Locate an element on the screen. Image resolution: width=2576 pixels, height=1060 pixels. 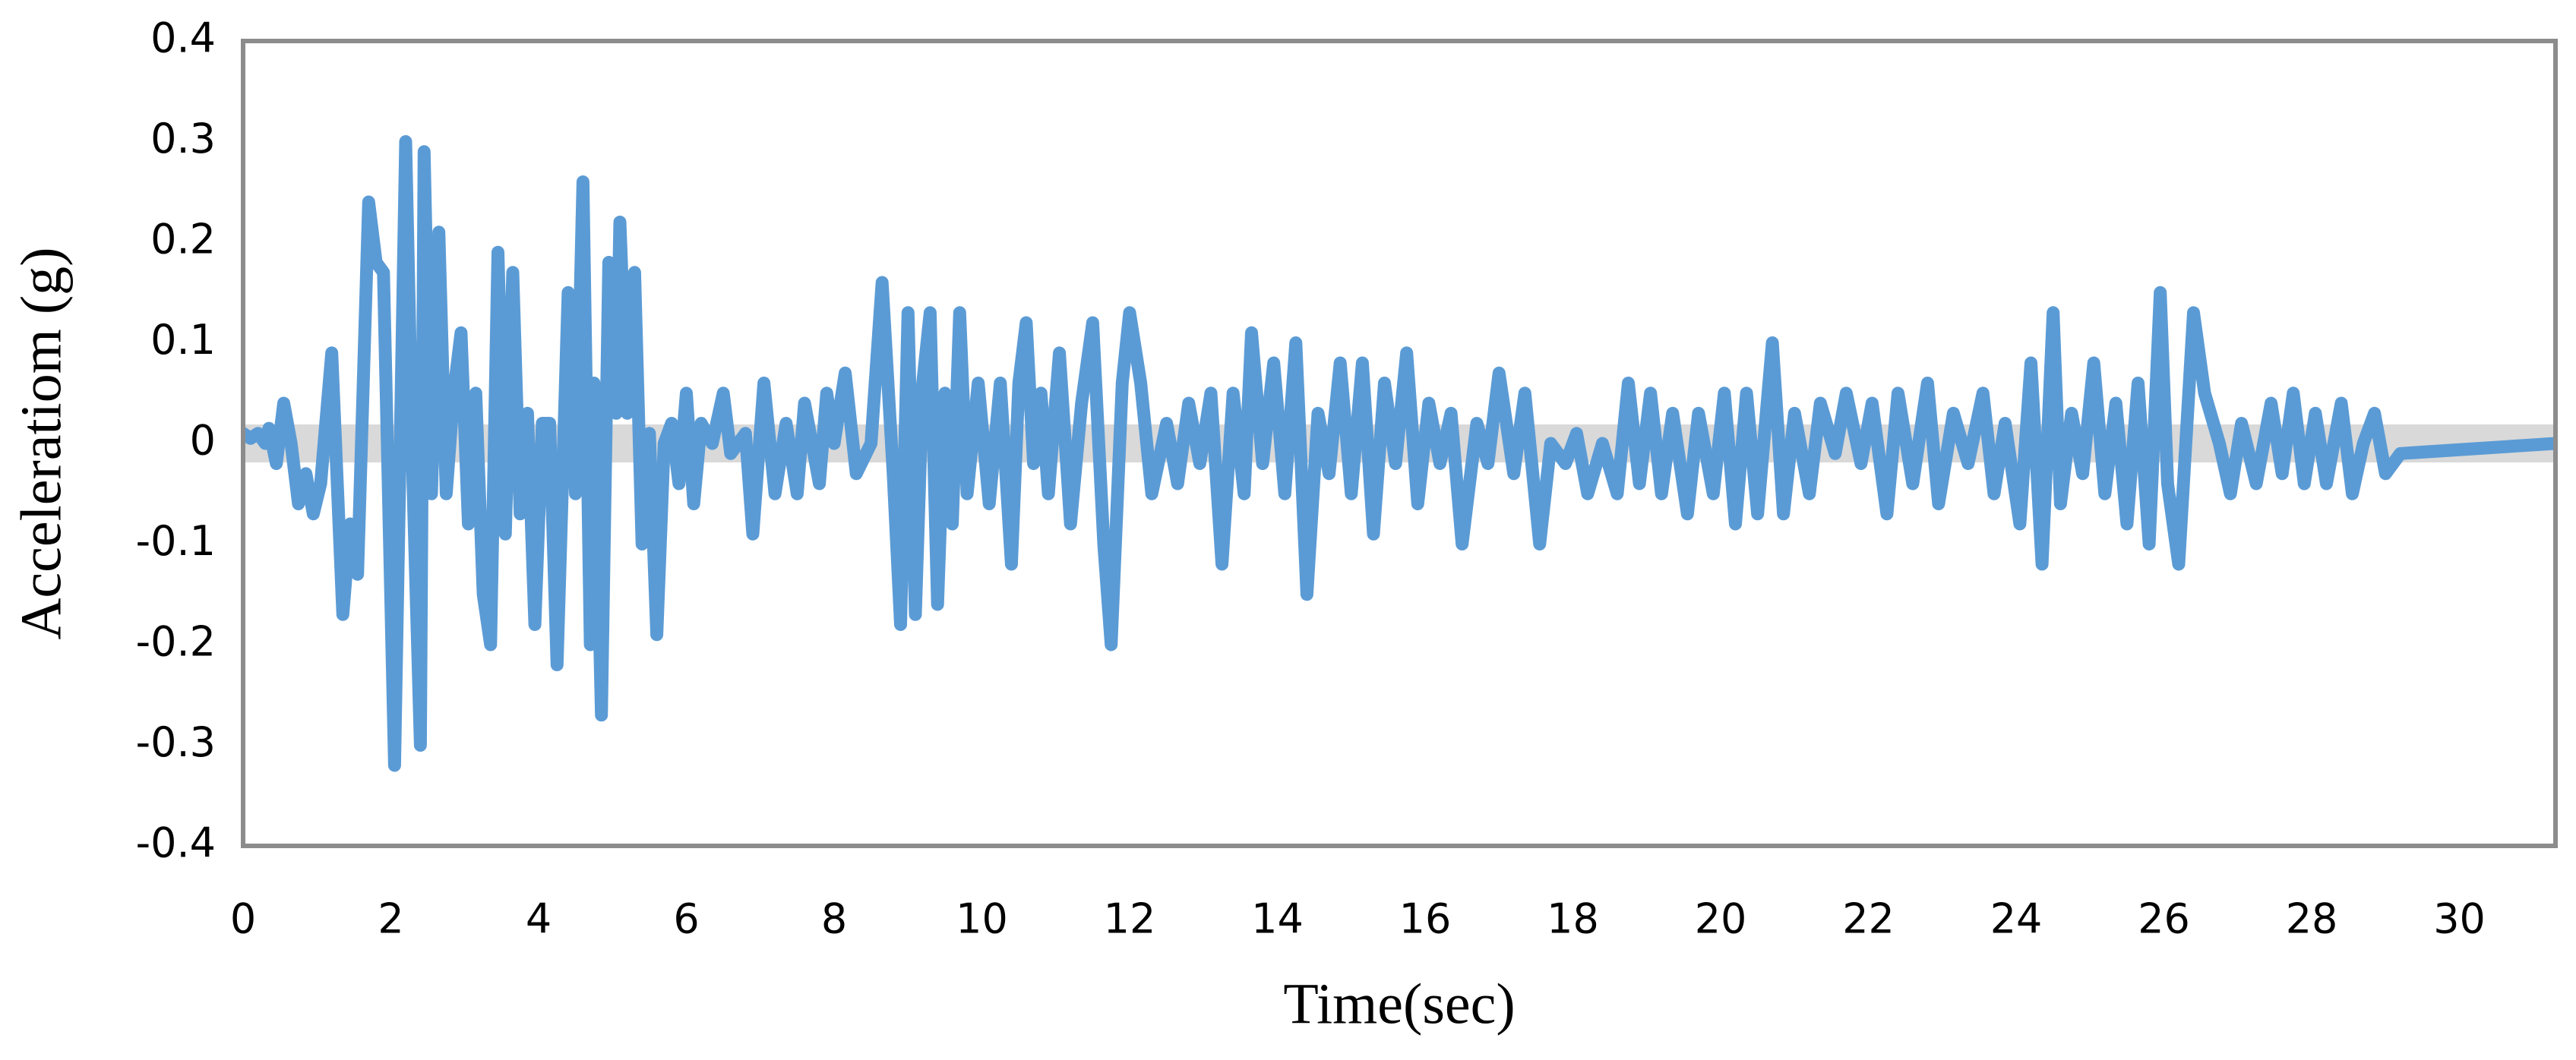
y-tick-label: 0.1 is located at coordinates (183, 340).